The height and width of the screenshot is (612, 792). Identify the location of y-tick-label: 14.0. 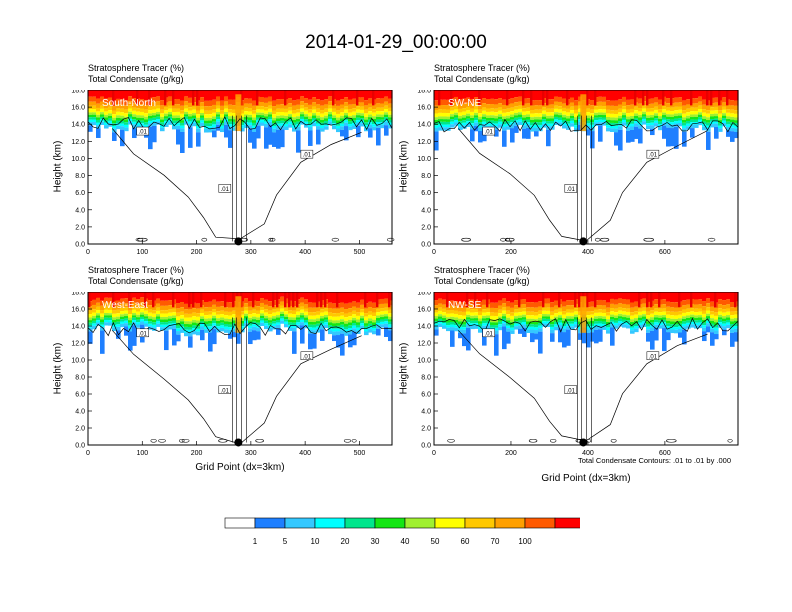
(424, 327).